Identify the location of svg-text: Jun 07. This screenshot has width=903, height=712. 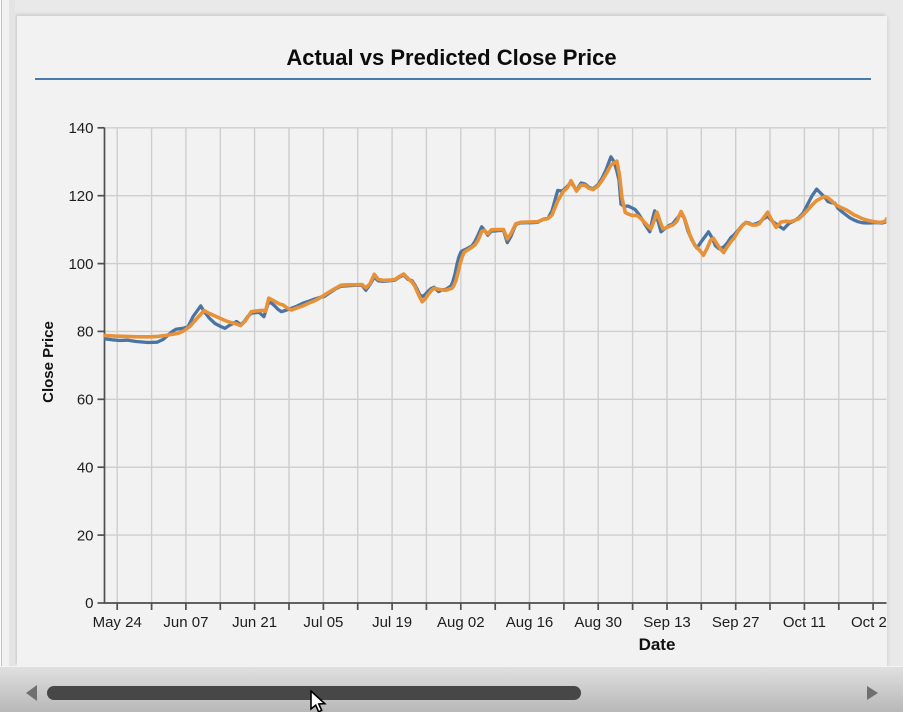
(185, 622).